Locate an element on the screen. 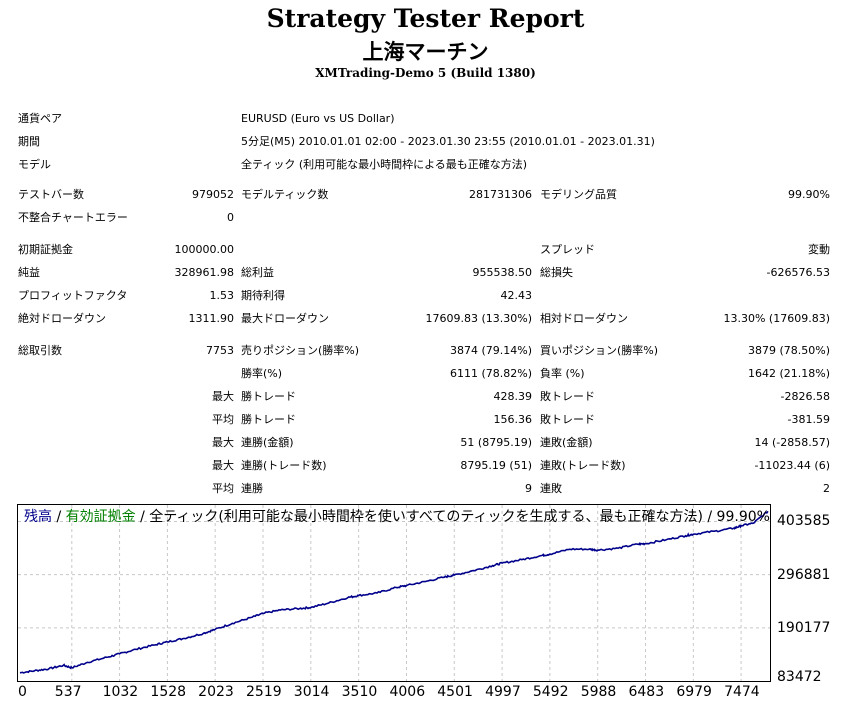 The width and height of the screenshot is (851, 705). info-value-model: 全ティック (利用可能な最小時間枠による最も正確な方法) is located at coordinates (384, 164).